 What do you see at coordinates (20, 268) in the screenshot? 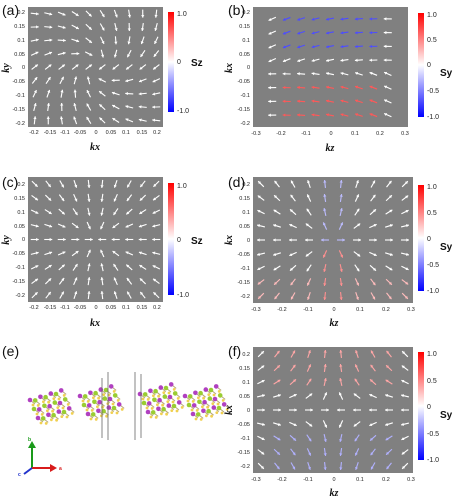
I see `panel-c-ytick: -0.1` at bounding box center [20, 268].